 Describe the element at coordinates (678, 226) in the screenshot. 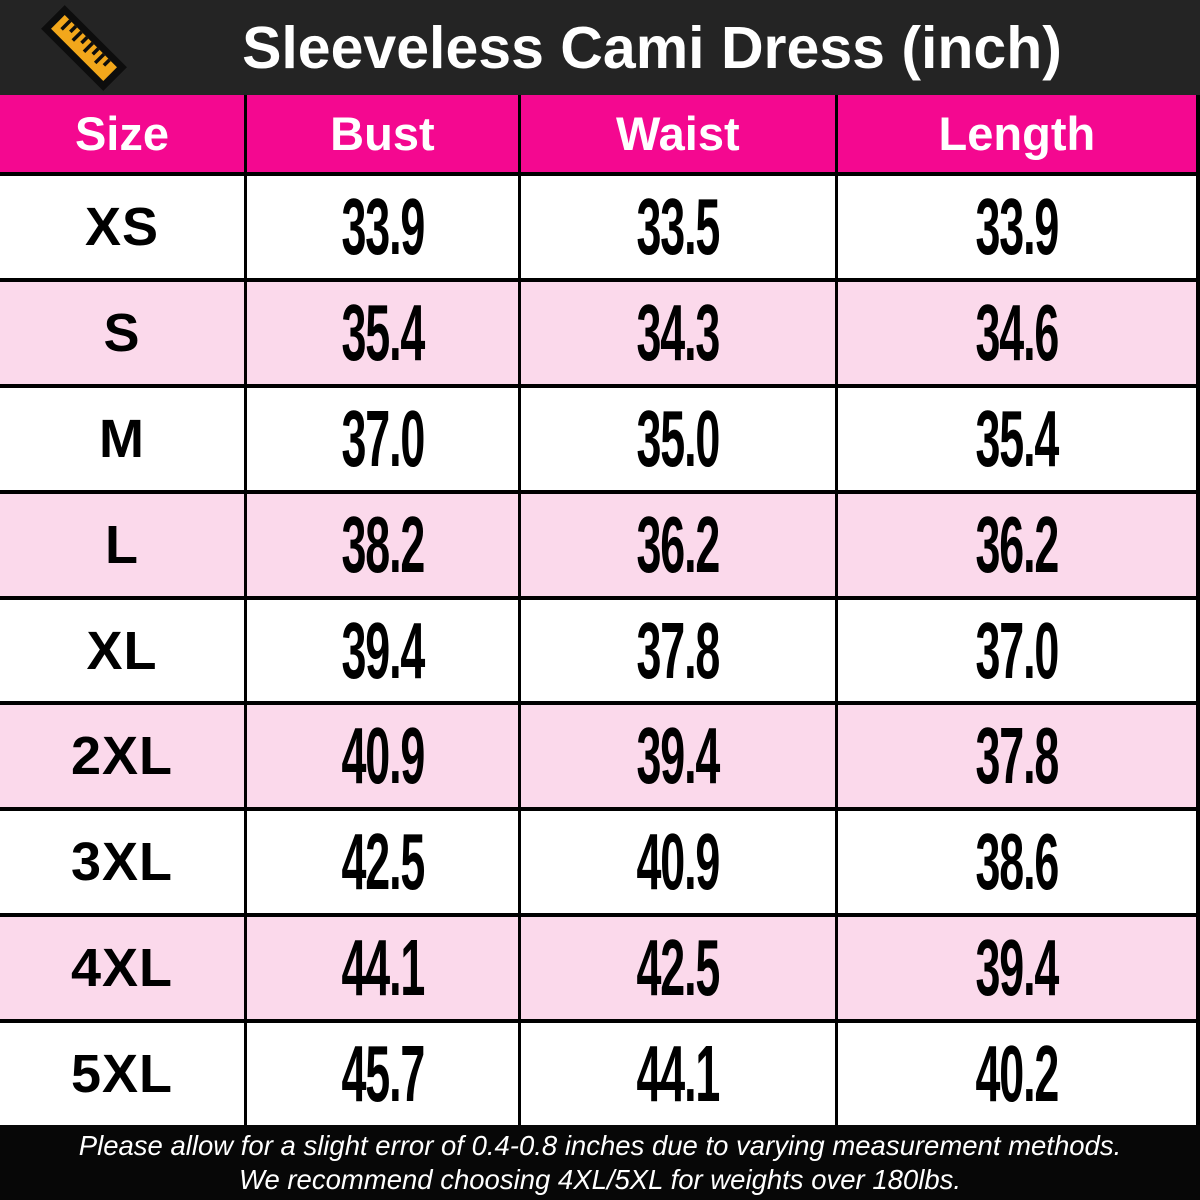

I see `value-cell: 33.5` at that location.